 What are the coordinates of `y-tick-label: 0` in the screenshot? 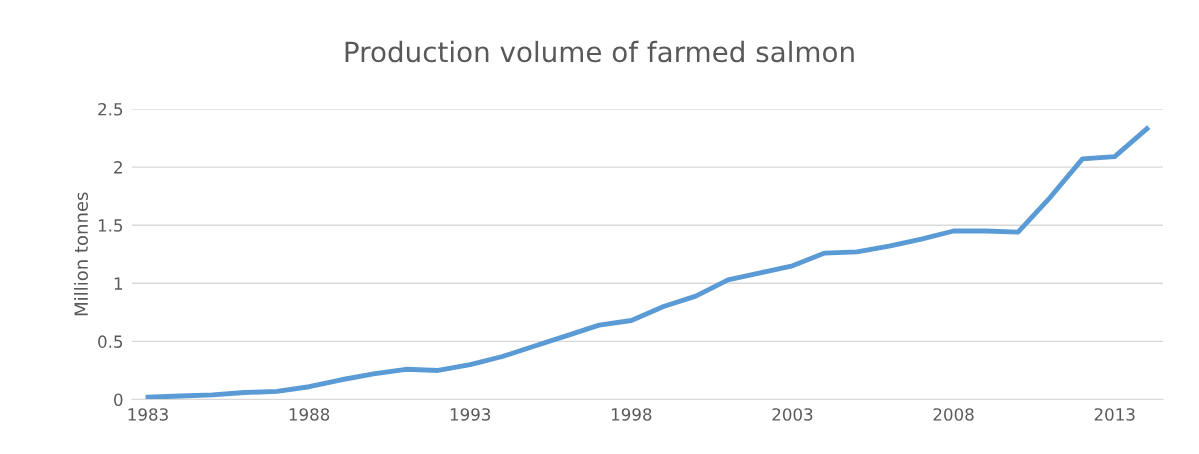 It's located at (118, 400).